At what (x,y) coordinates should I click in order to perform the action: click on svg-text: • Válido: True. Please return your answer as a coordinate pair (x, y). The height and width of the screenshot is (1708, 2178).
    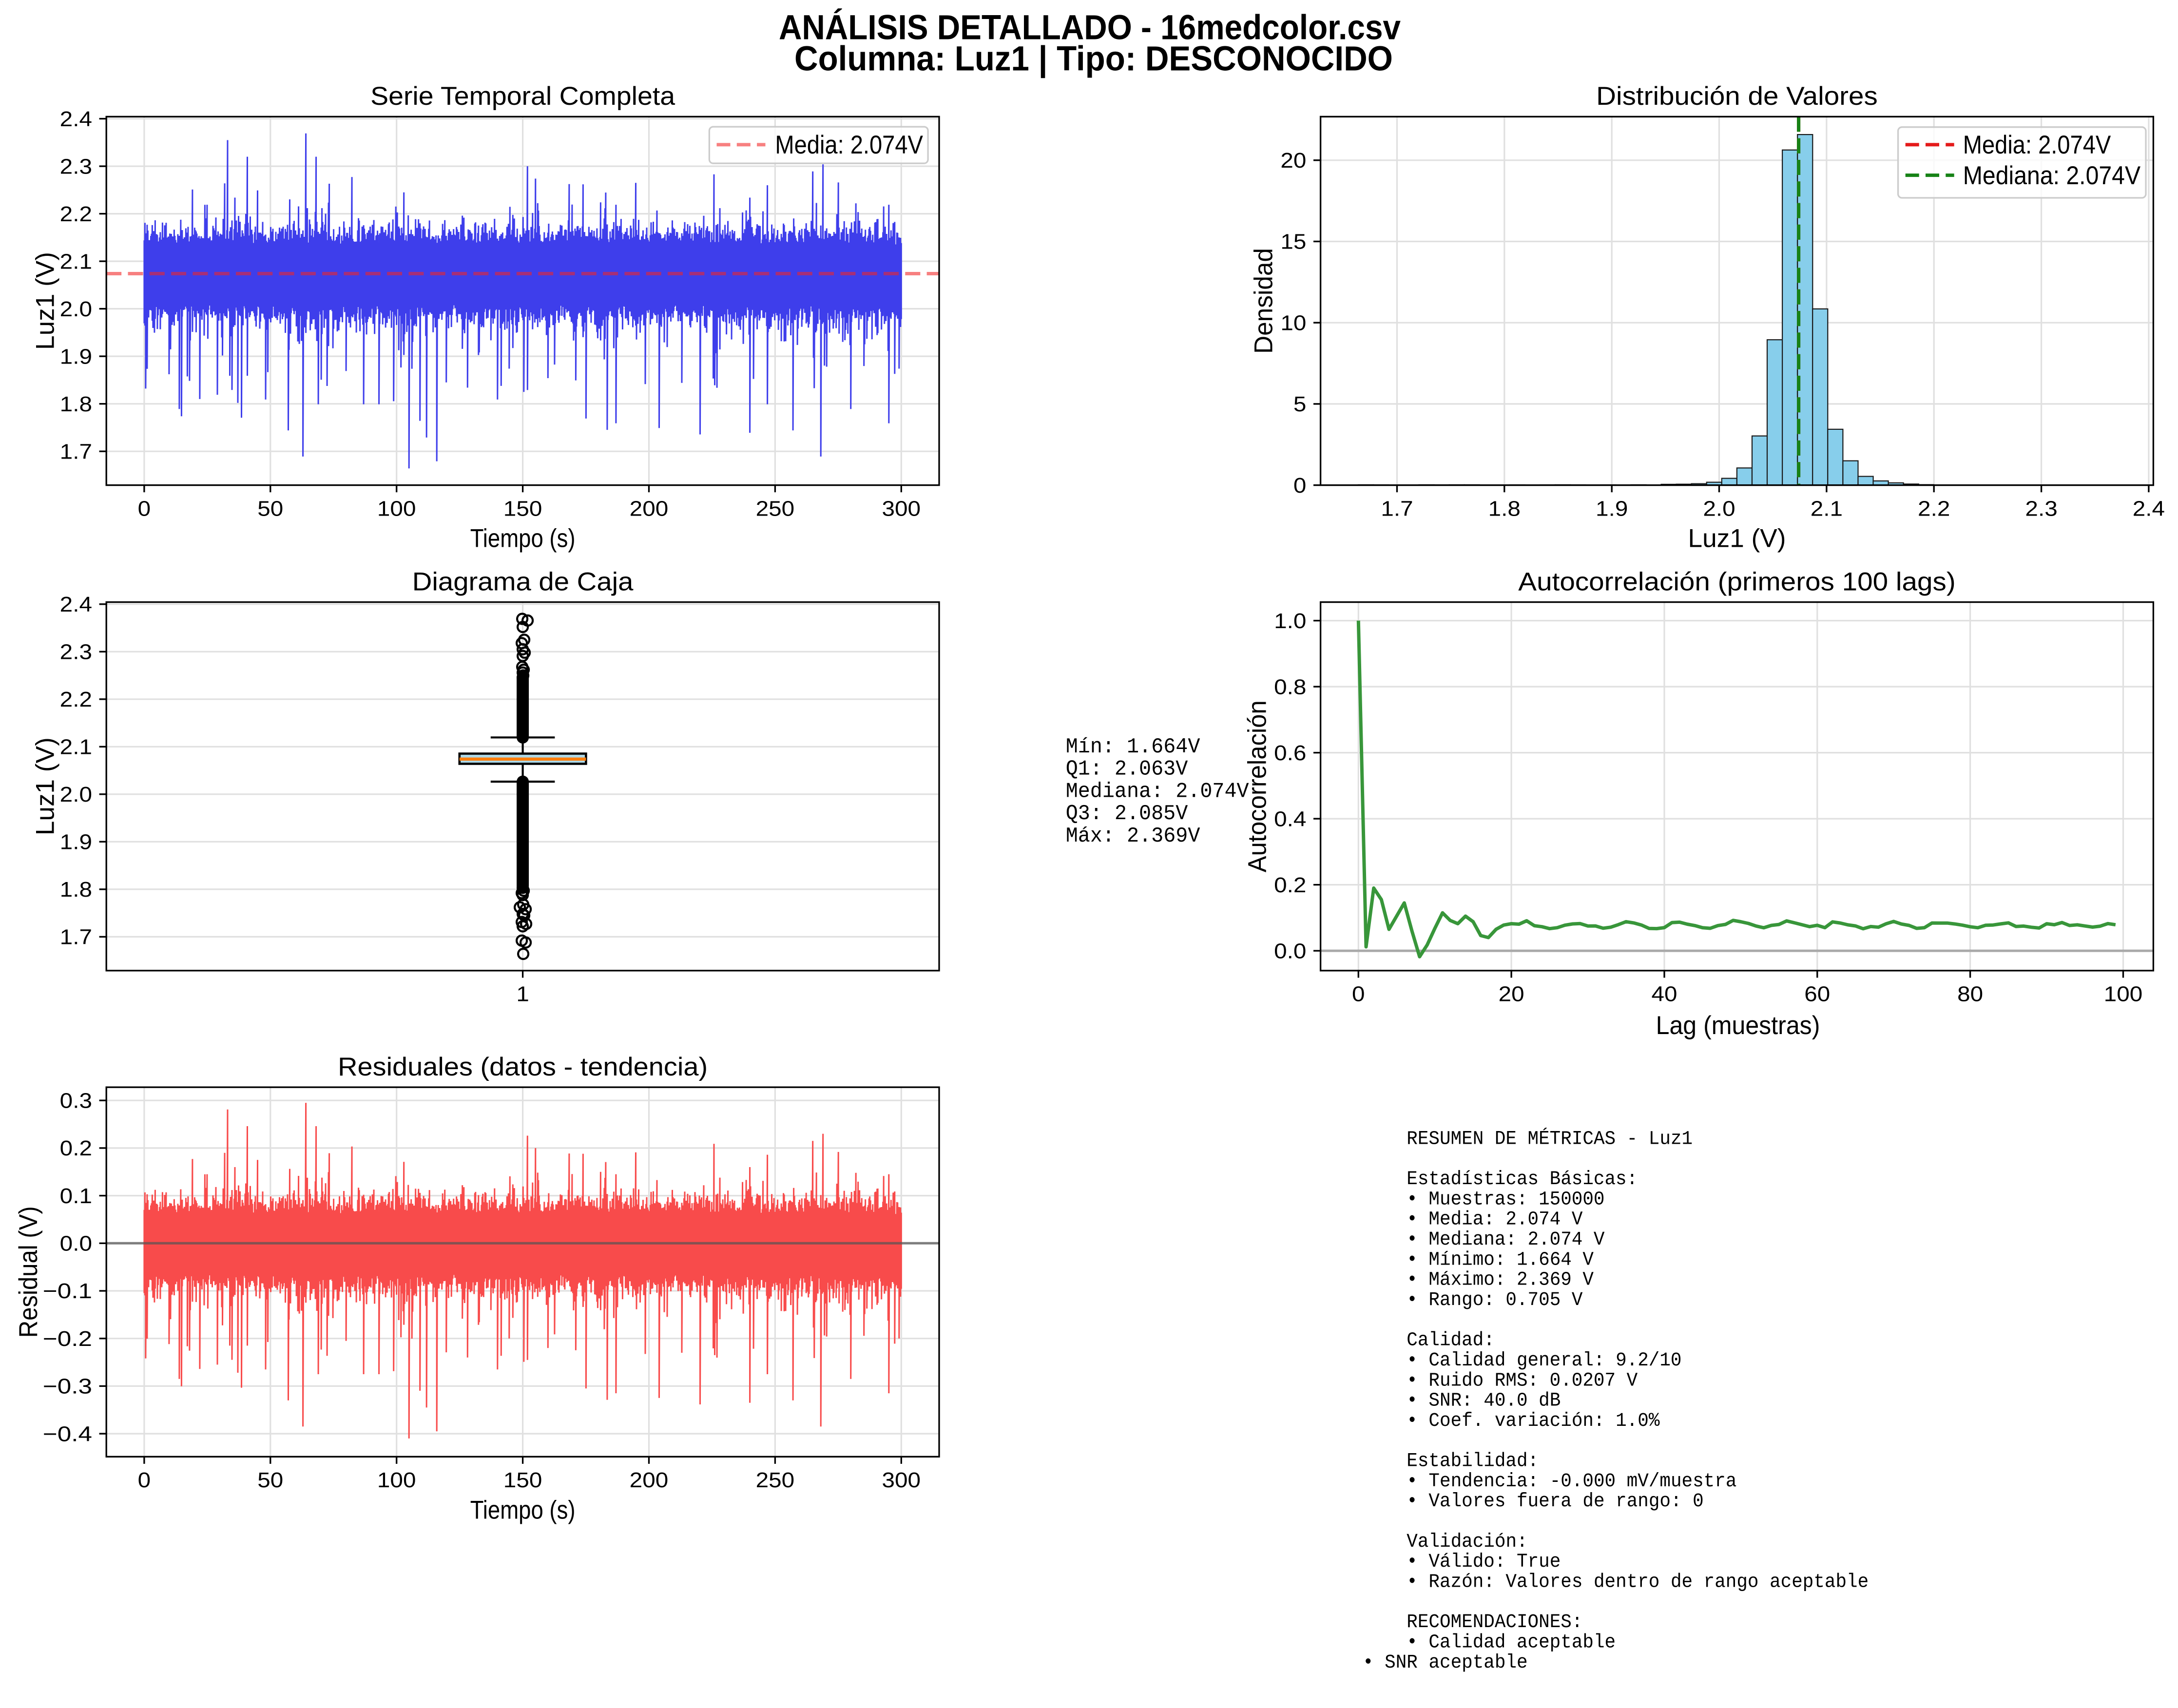
    Looking at the image, I should click on (1462, 1562).